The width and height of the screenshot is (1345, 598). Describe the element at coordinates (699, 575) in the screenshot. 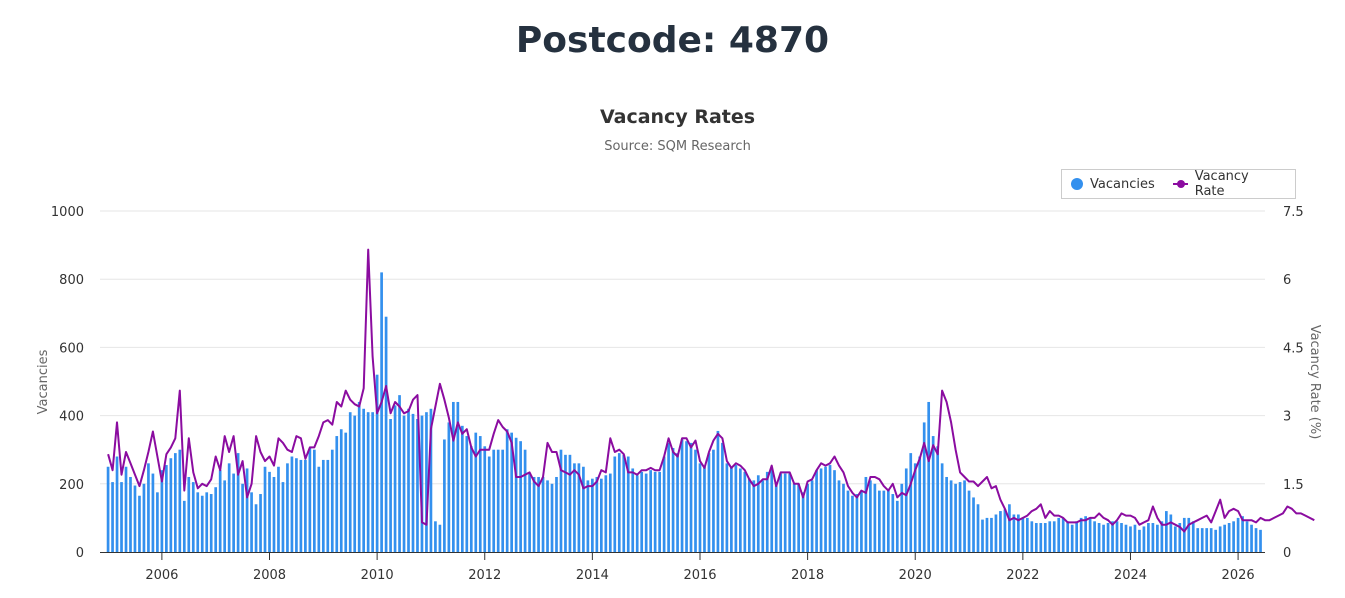

I see `x-tick-label: 2016` at that location.